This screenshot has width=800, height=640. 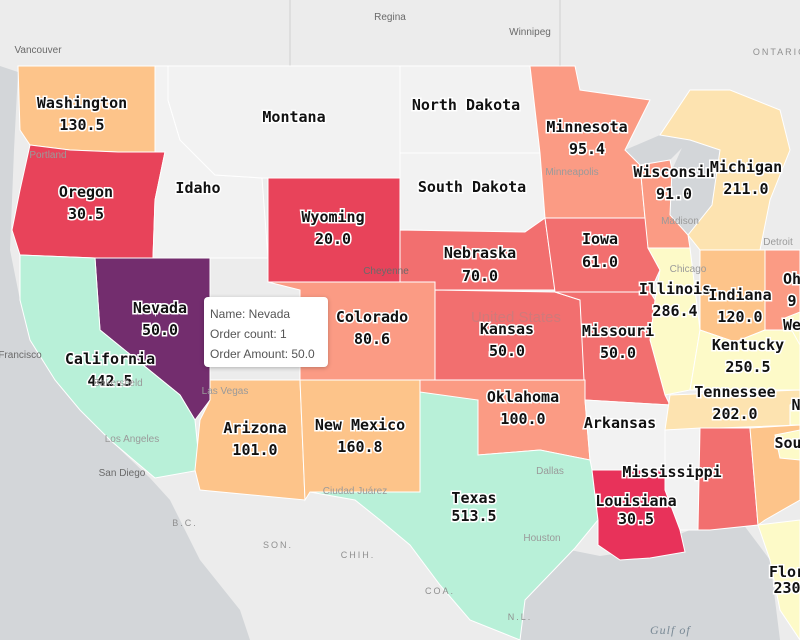 What do you see at coordinates (600, 239) in the screenshot?
I see `state-label-iowa: Iowa` at bounding box center [600, 239].